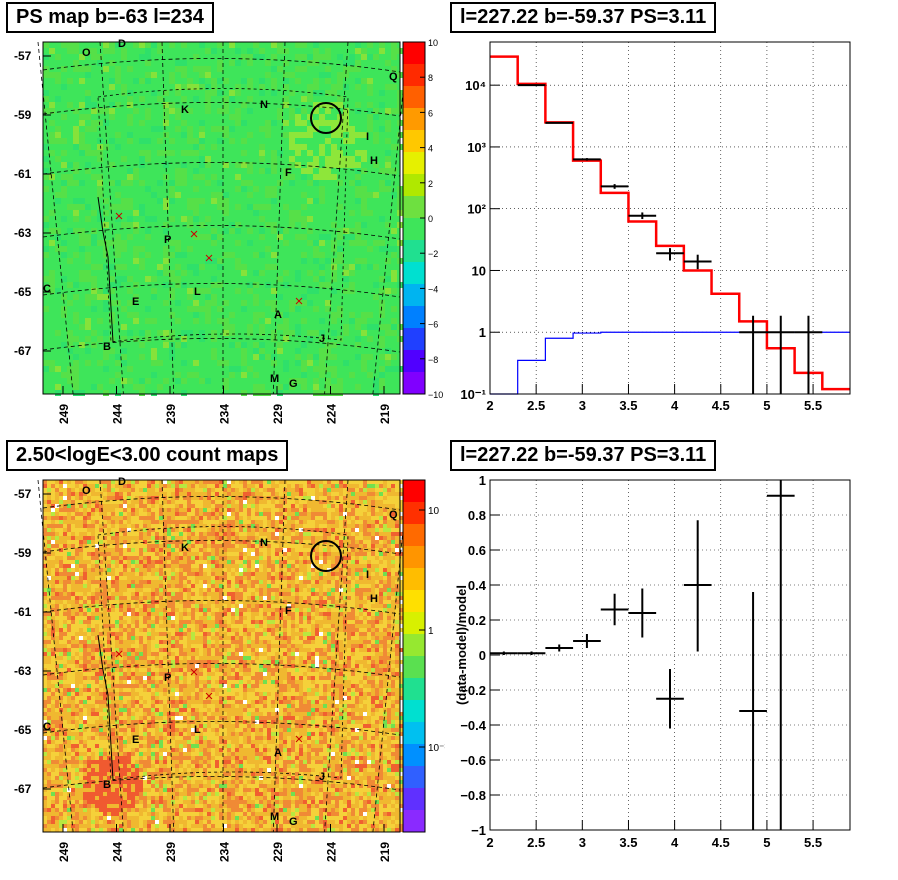 The width and height of the screenshot is (898, 880). I want to click on y-tick-label: -65, so click(23, 730).